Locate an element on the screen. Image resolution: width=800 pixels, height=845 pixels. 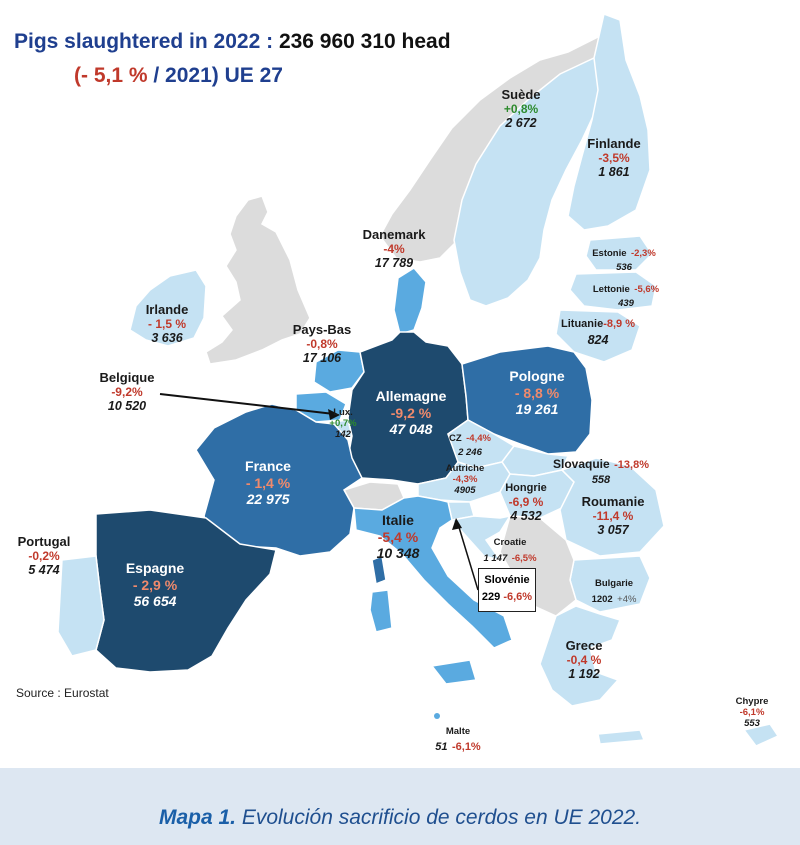
lux-value: 142 is located at coordinates (343, 435).